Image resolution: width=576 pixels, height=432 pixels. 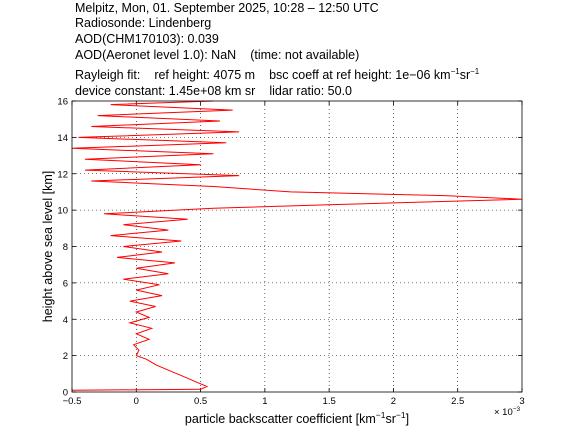 I want to click on y-tick-label: 12, so click(x=62, y=174).